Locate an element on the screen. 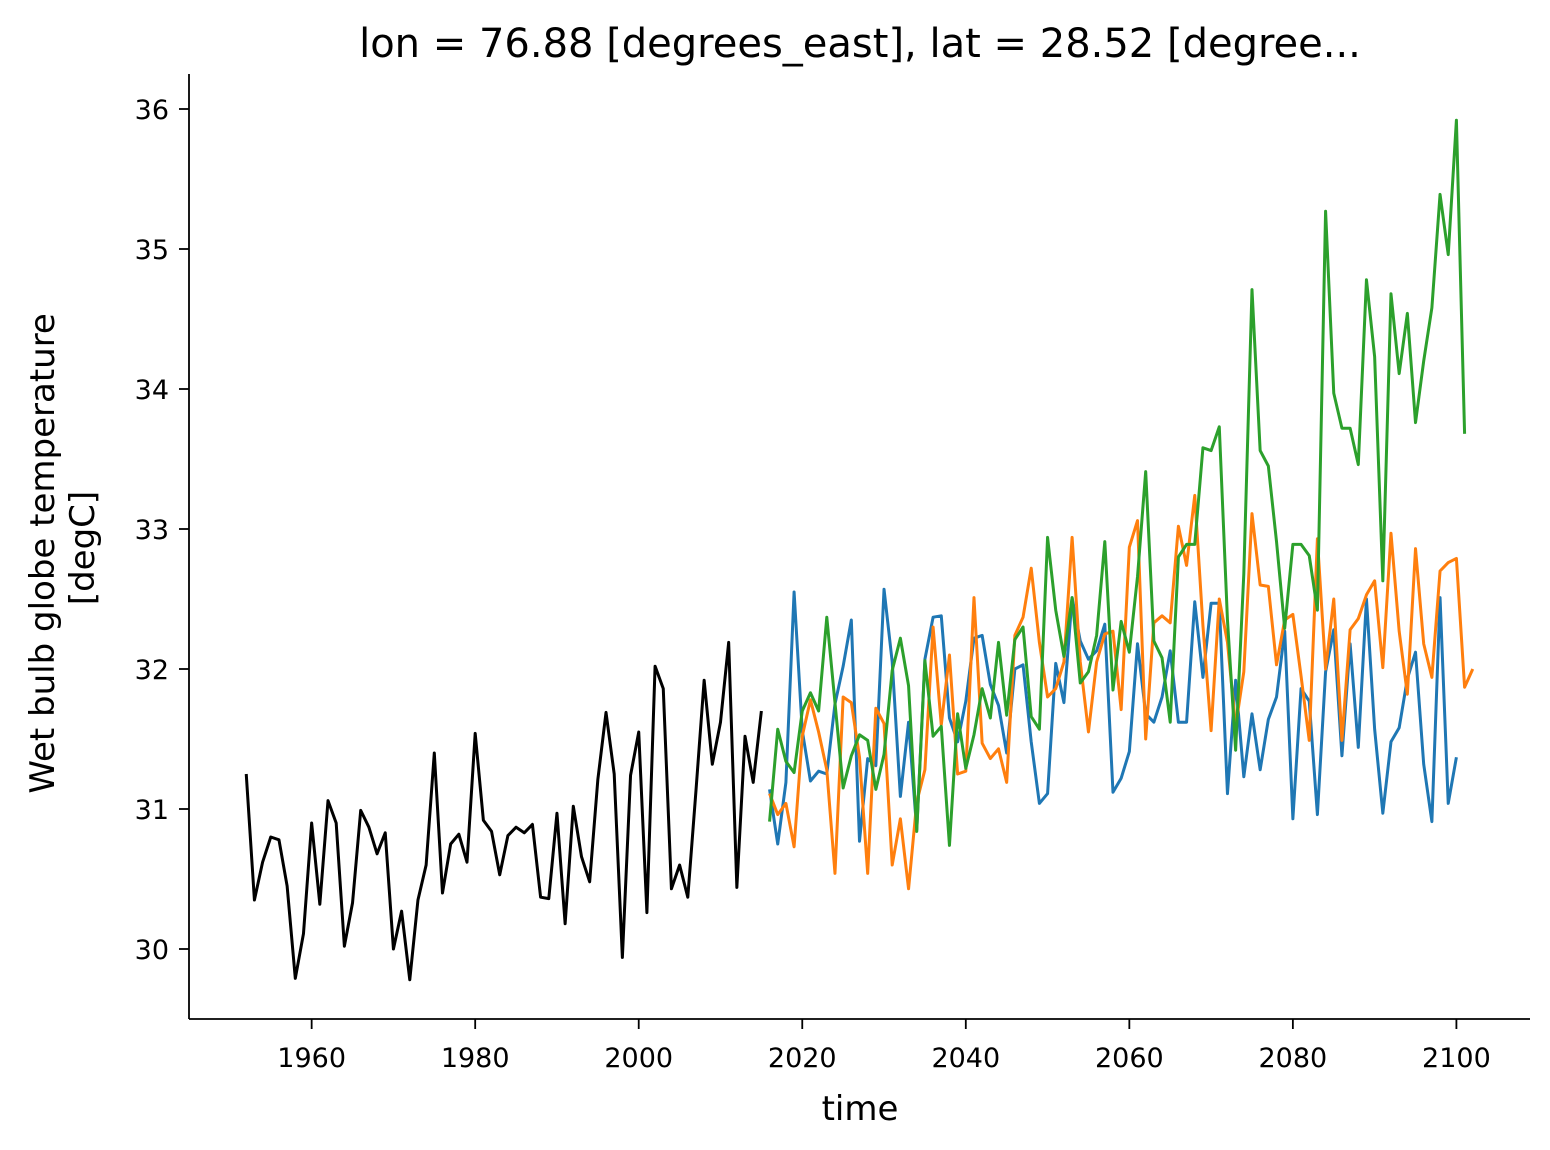 The height and width of the screenshot is (1150, 1550). x-axis-ticks: 1960 1980 2000 2020 2040 2060 2080 2100 is located at coordinates (884, 1046).